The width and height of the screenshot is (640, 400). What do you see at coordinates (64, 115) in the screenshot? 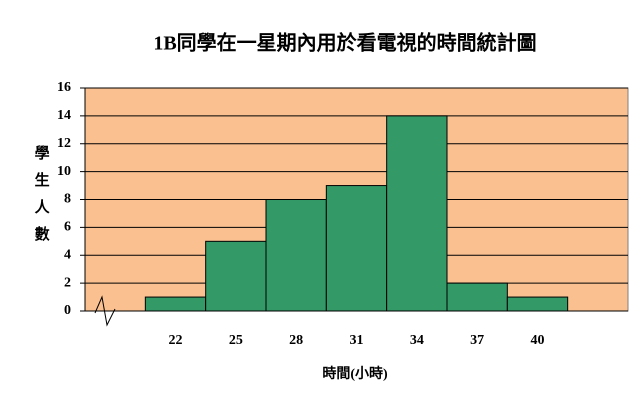
I see `y-tick-label: 14` at bounding box center [64, 115].